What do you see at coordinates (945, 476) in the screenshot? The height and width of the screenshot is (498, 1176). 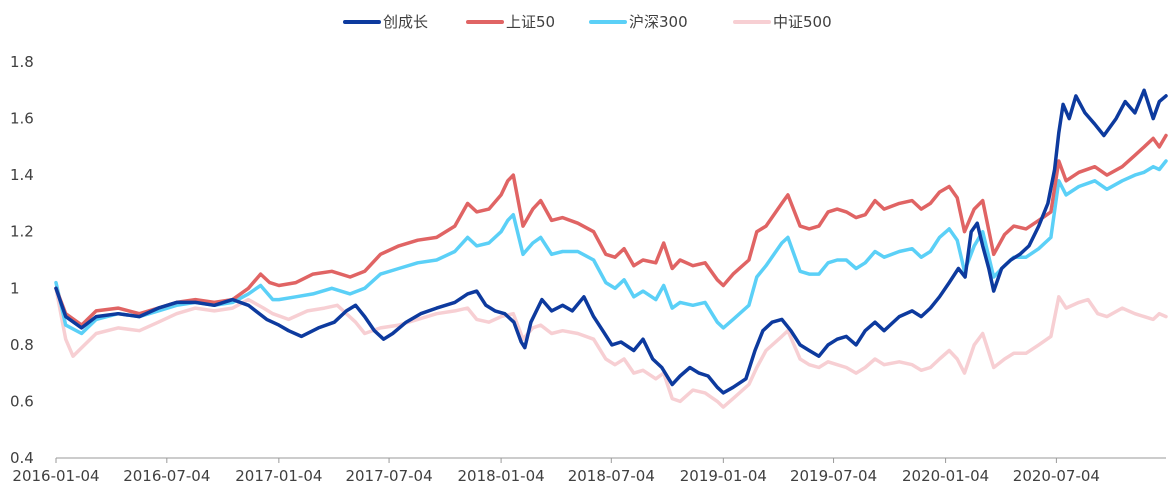 I see `x-tick-label-2020-01-04: 2020-01-04` at bounding box center [945, 476].